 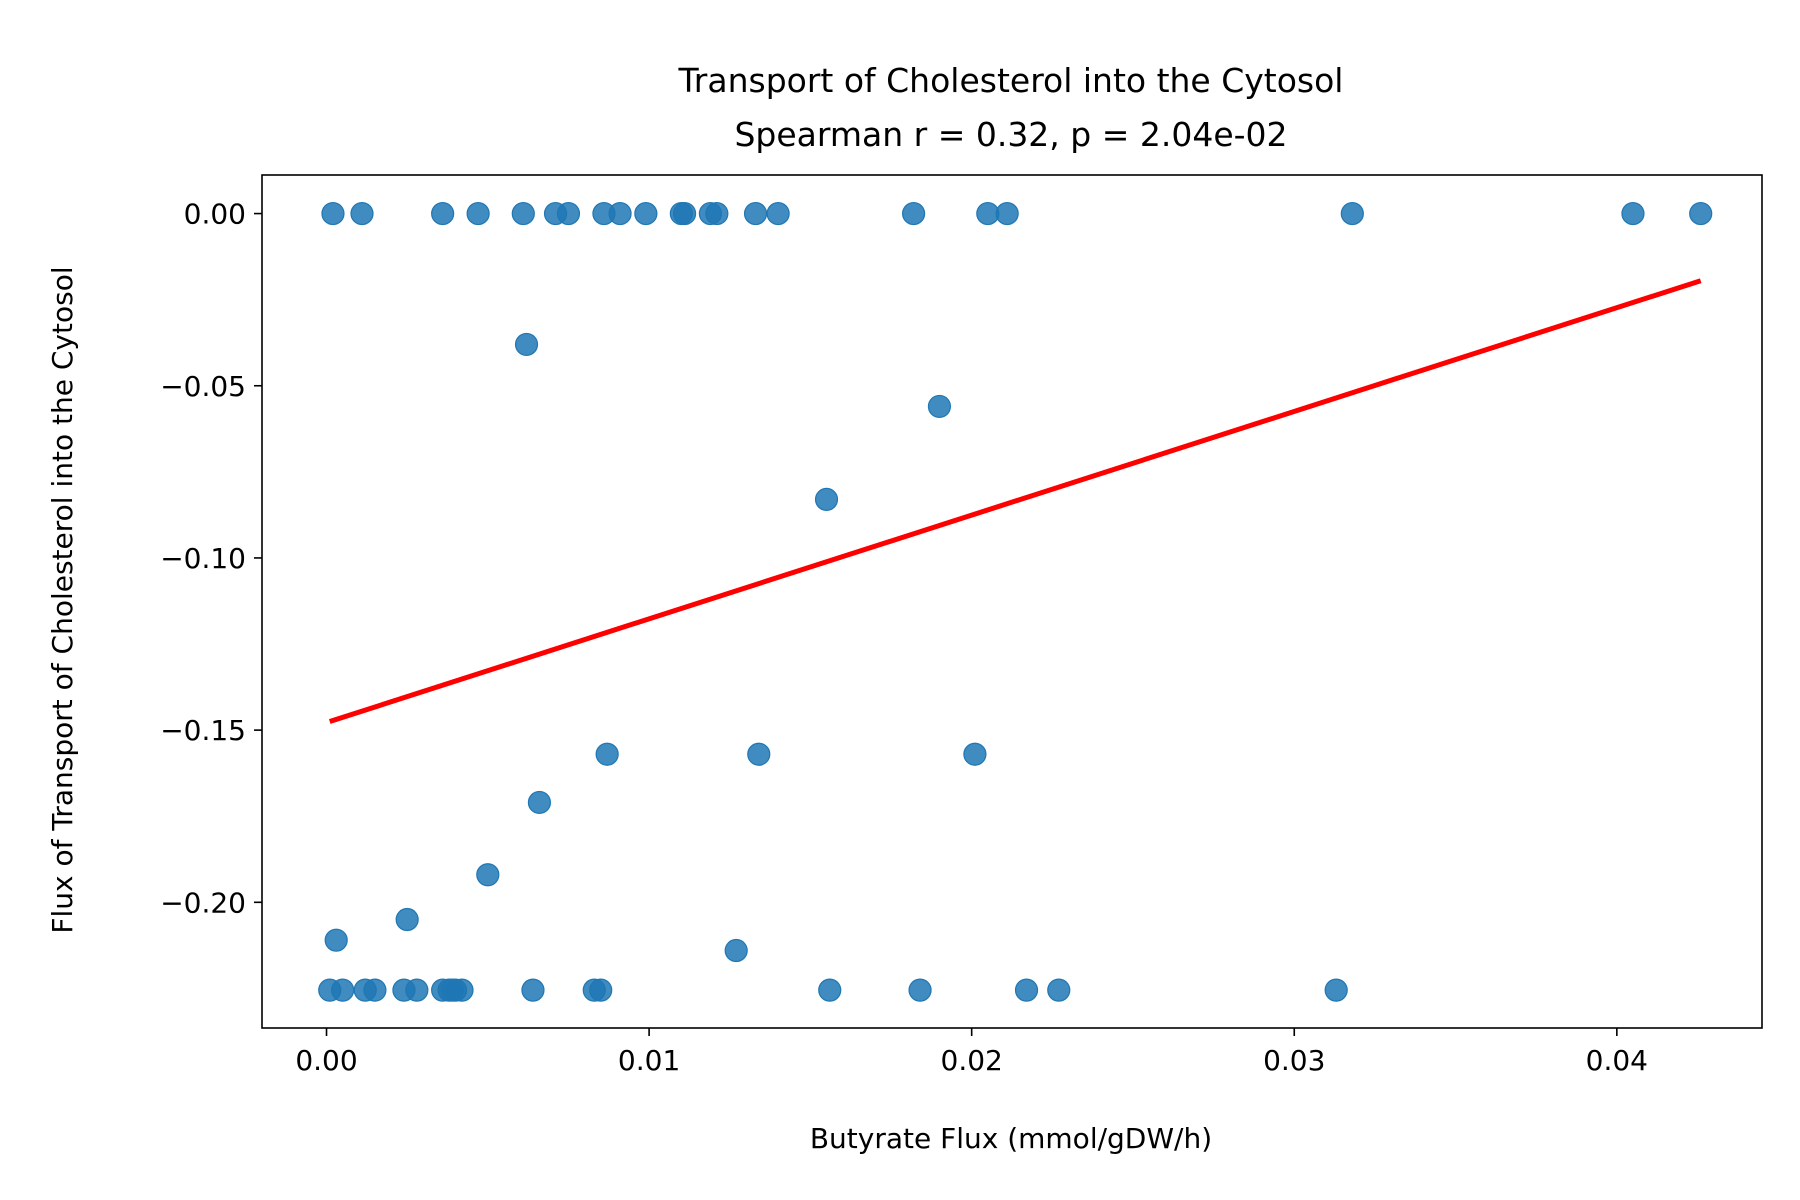 What do you see at coordinates (972, 1060) in the screenshot?
I see `x-tick-label: 0.02` at bounding box center [972, 1060].